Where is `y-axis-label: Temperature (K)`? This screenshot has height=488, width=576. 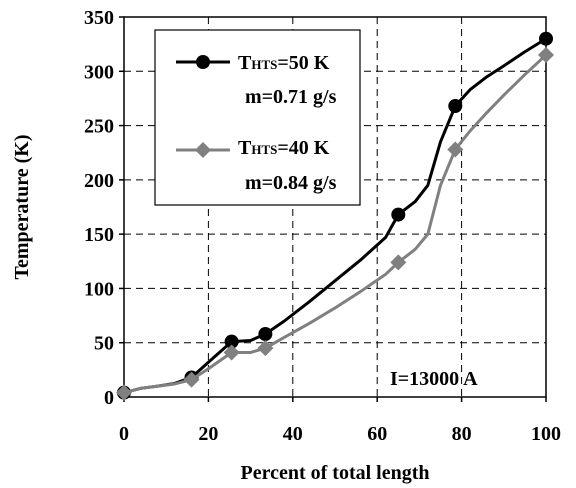 y-axis-label: Temperature (K) is located at coordinates (22, 207).